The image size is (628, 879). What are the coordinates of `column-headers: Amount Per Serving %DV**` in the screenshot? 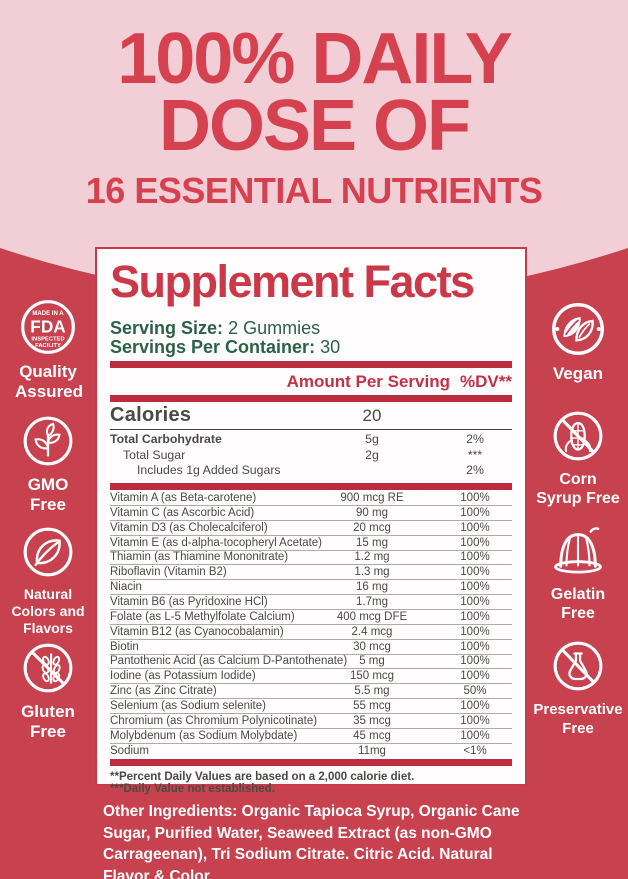 It's located at (311, 381).